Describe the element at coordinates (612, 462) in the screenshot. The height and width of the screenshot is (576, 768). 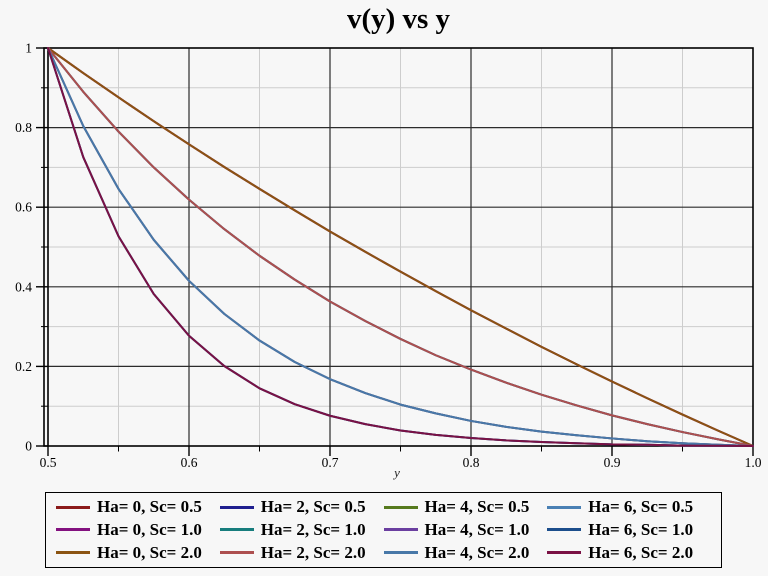
I see `x-tick-label: 0.9` at that location.